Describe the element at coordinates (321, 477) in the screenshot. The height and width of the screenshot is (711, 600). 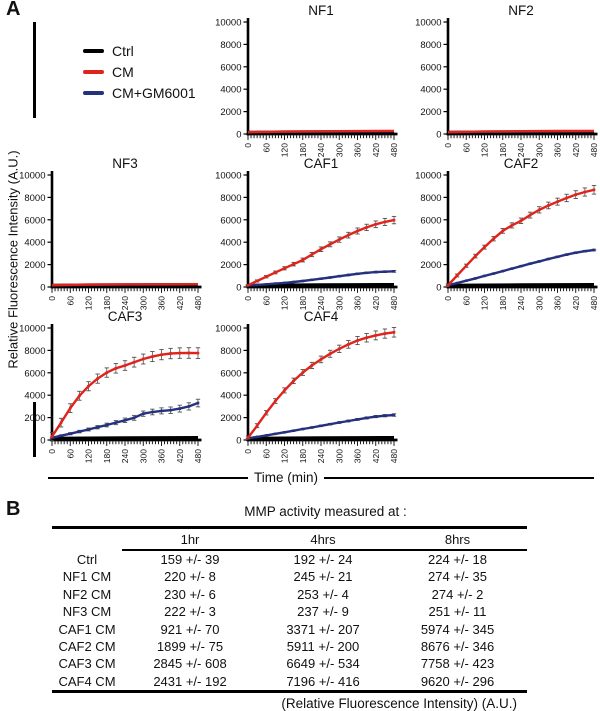
I see `x-axis-bracket: Time (min)` at that location.